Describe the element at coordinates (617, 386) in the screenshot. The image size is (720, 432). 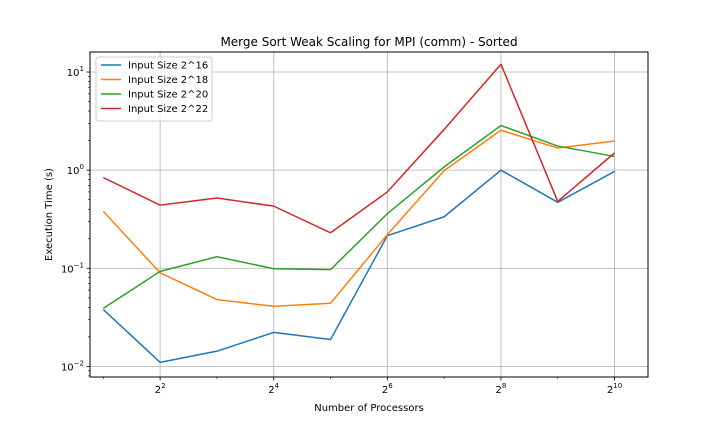
I see `x-tick-label-exp: 10` at that location.